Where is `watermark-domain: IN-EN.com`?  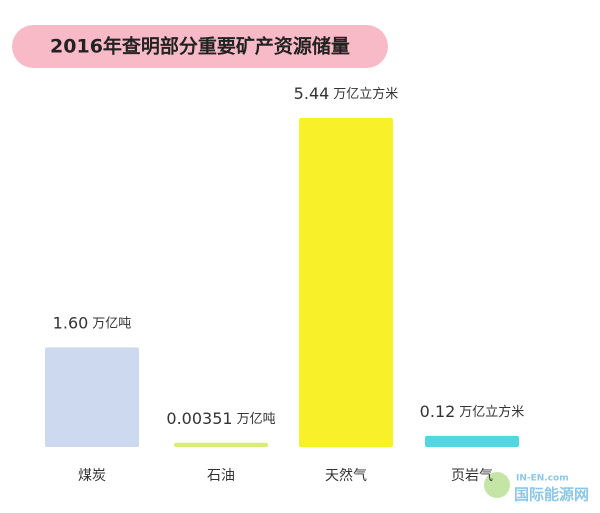
watermark-domain: IN-EN.com is located at coordinates (542, 479).